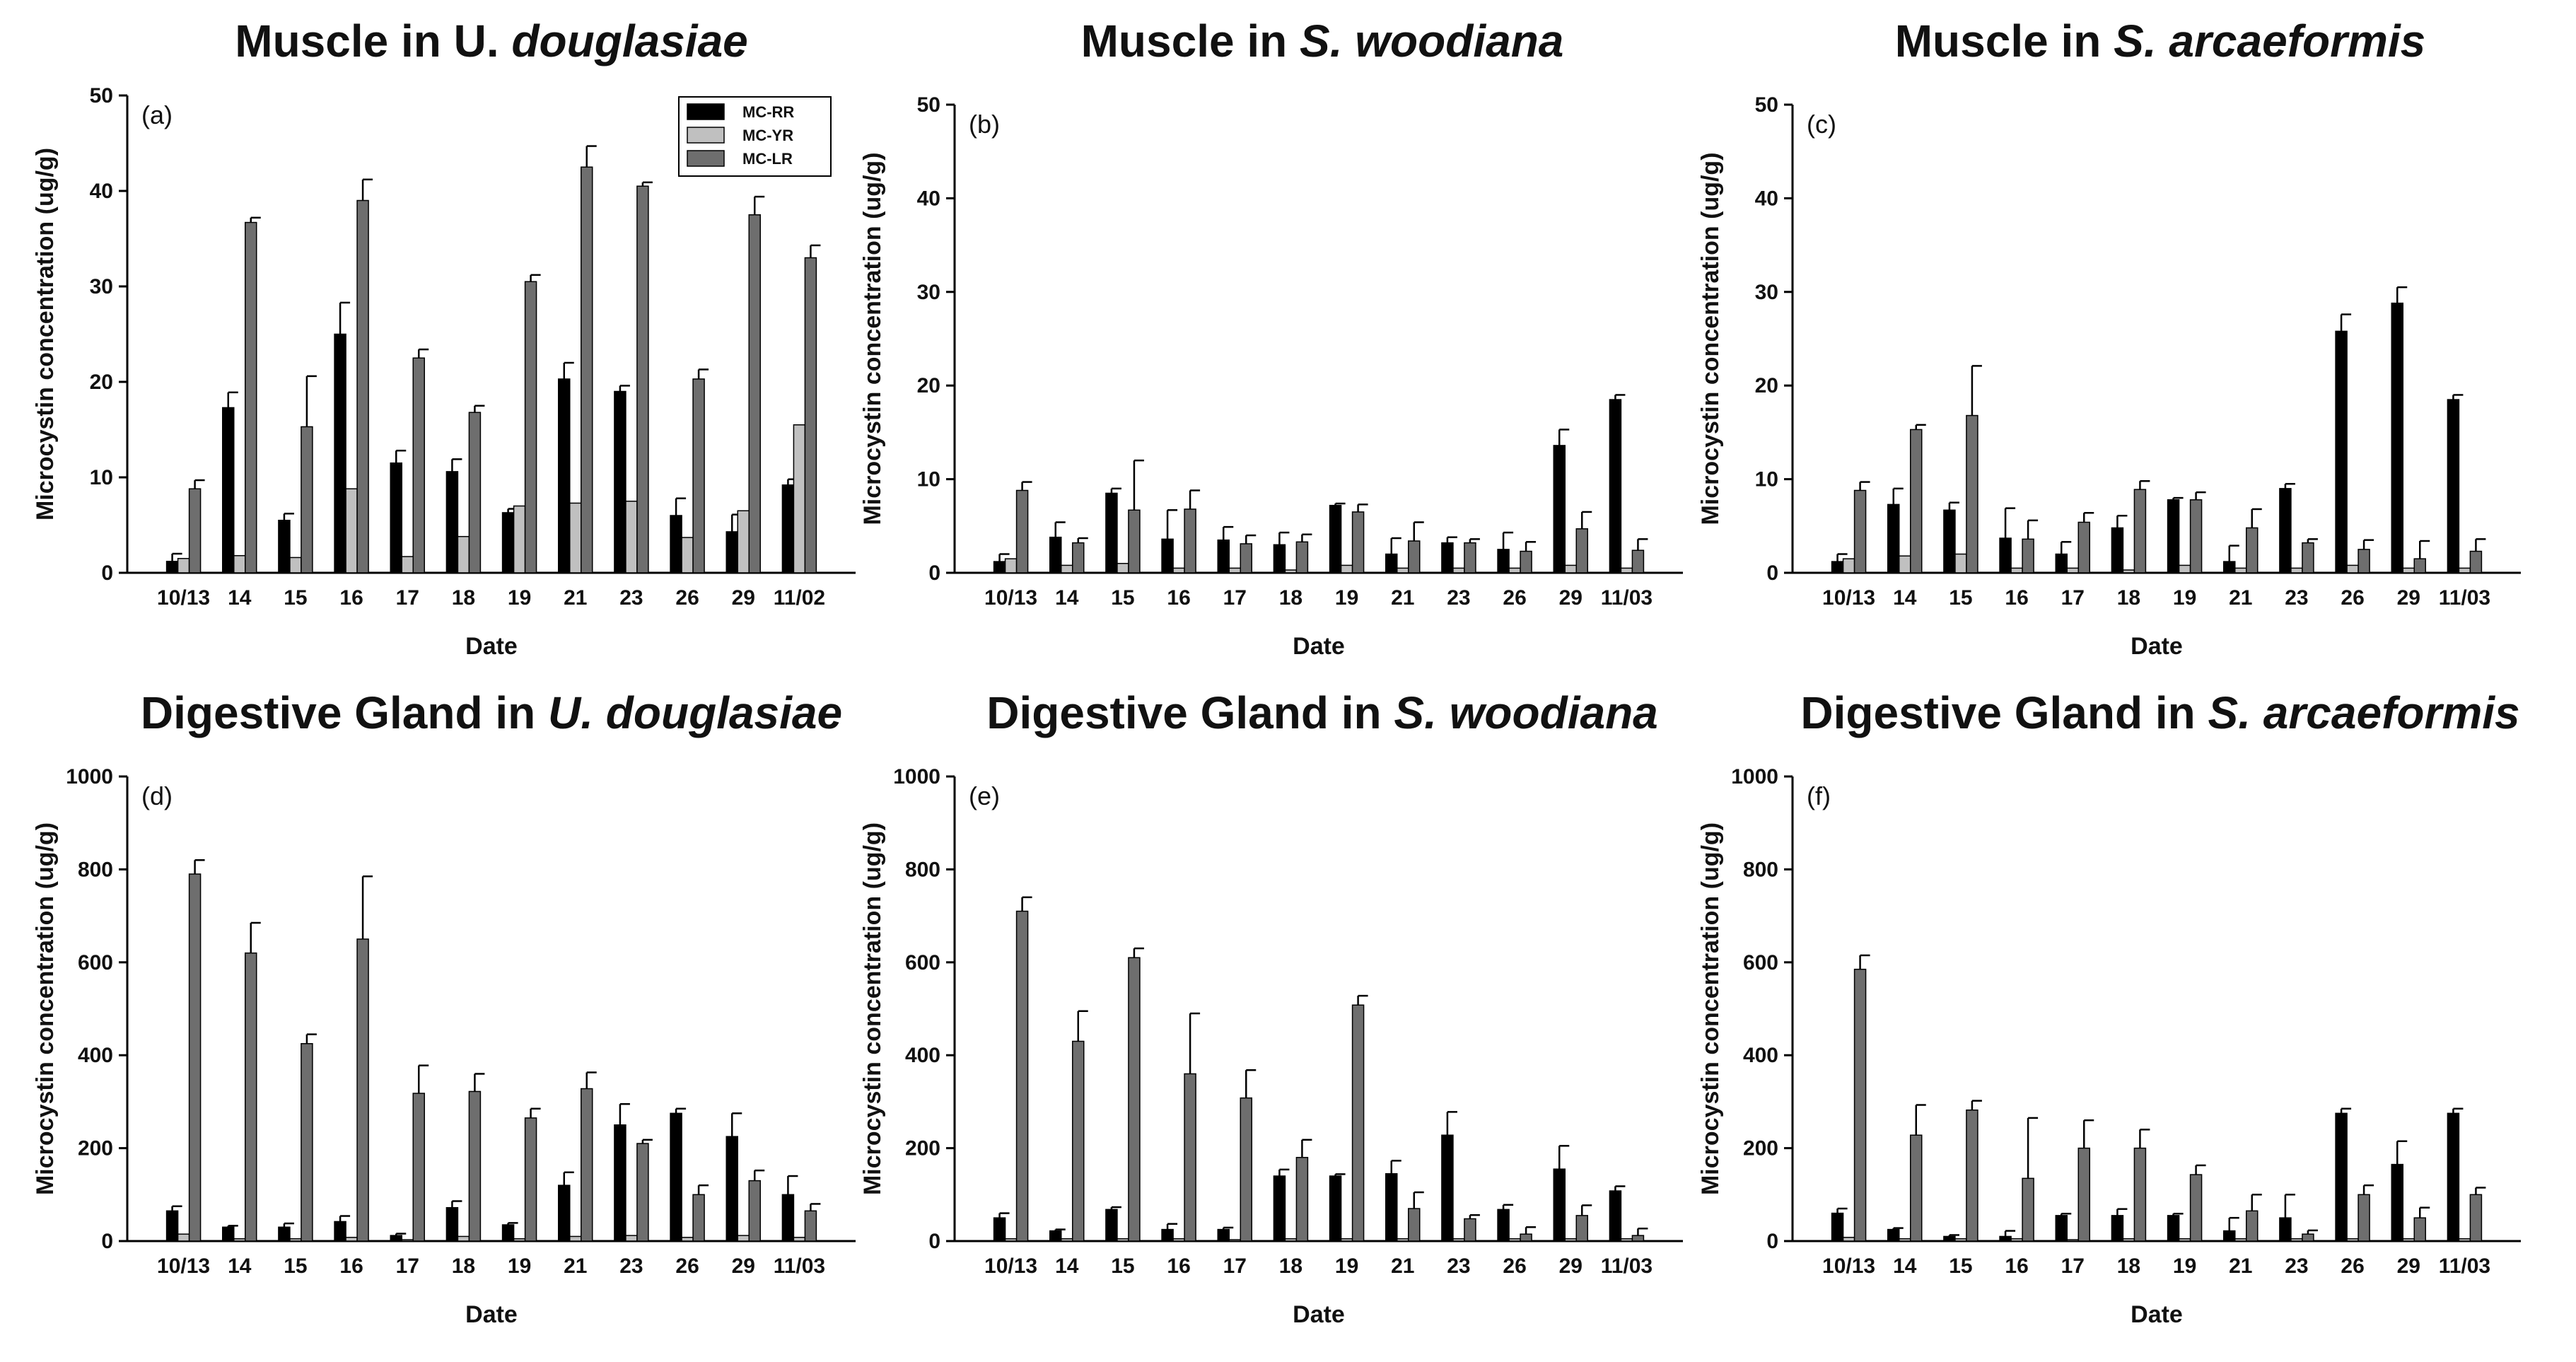  What do you see at coordinates (1905, 1266) in the screenshot?
I see `x-tick-label: 14` at bounding box center [1905, 1266].